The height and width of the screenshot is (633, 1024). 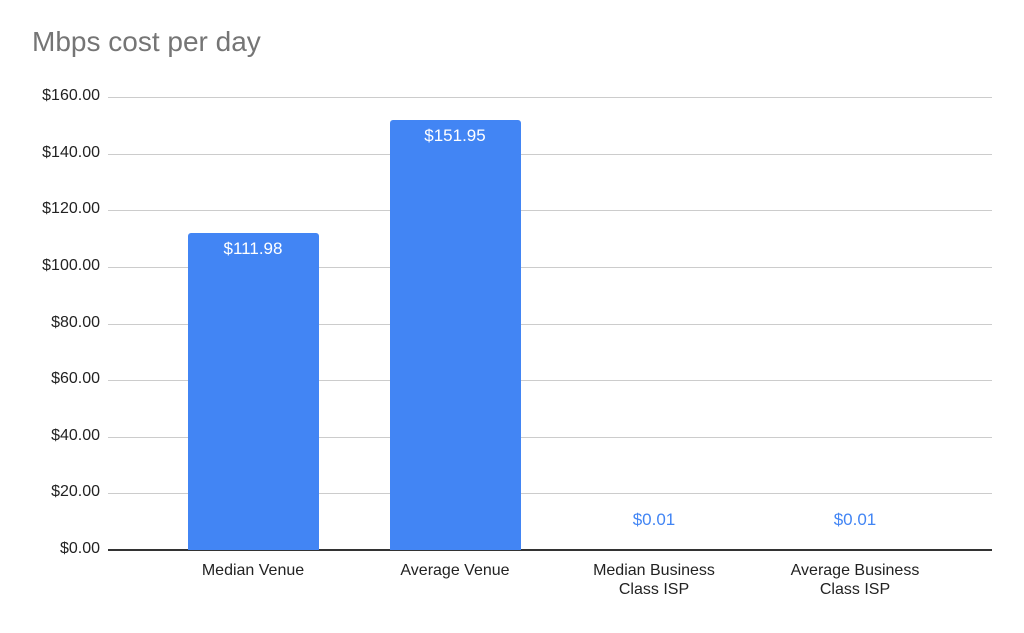 I want to click on x-tick-label: Median Business Class ISP, so click(x=654, y=580).